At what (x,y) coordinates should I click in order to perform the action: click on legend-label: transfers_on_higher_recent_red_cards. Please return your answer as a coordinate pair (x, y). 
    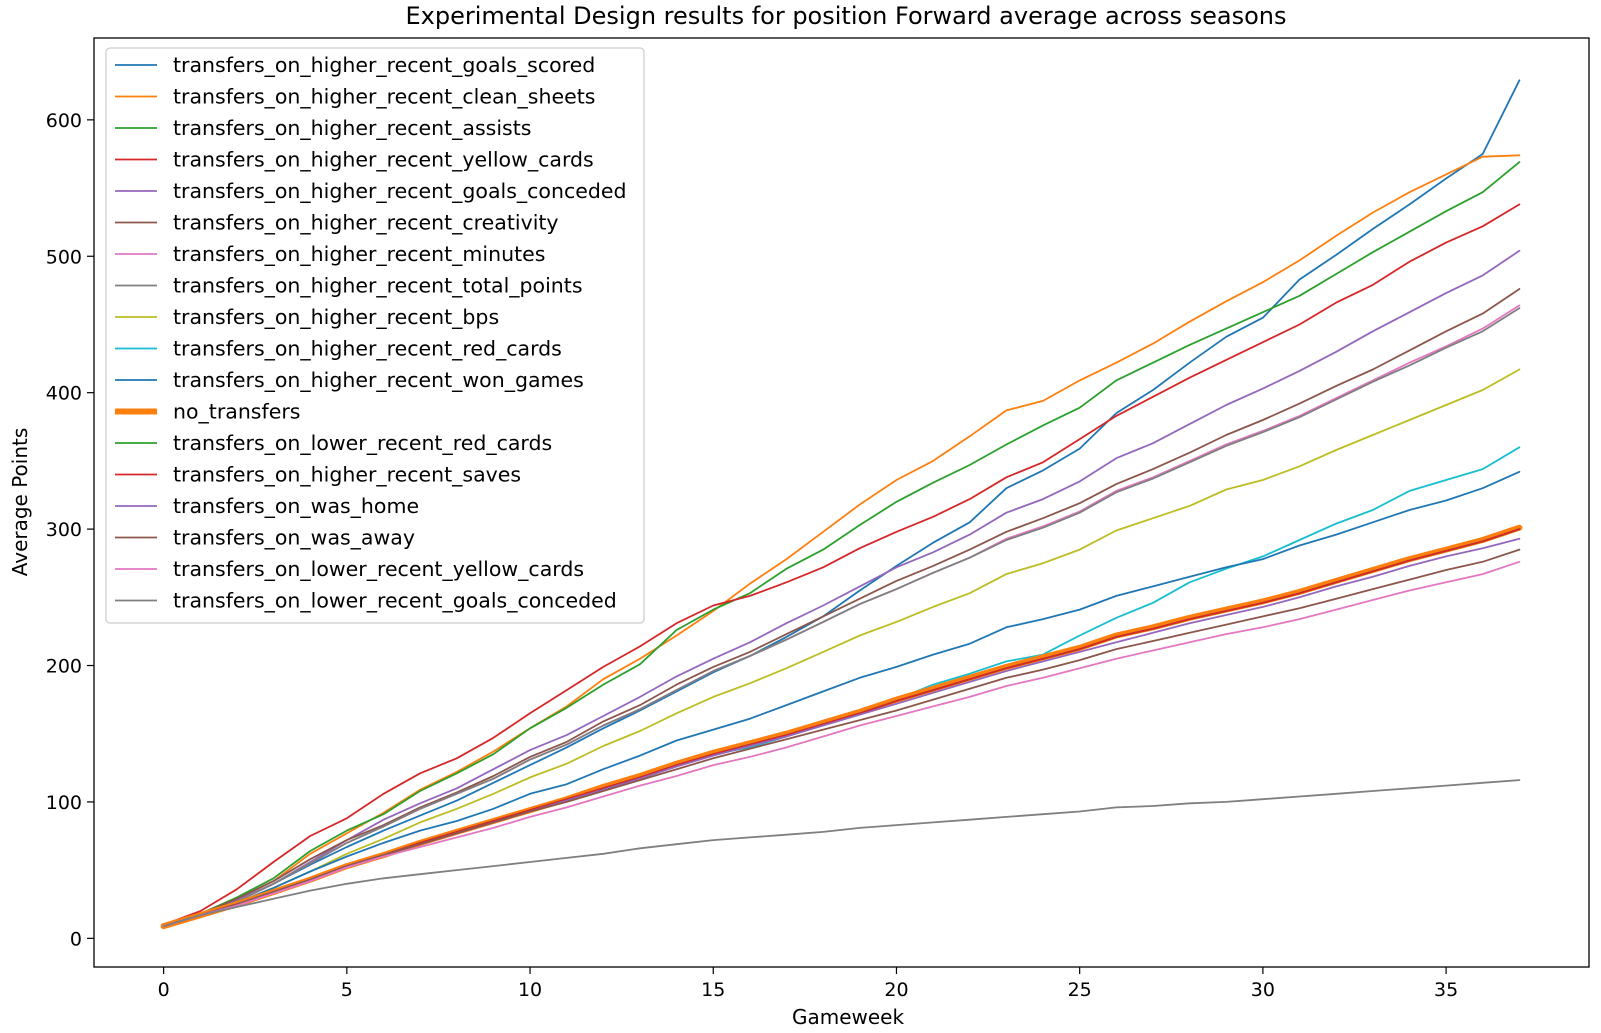
    Looking at the image, I should click on (367, 349).